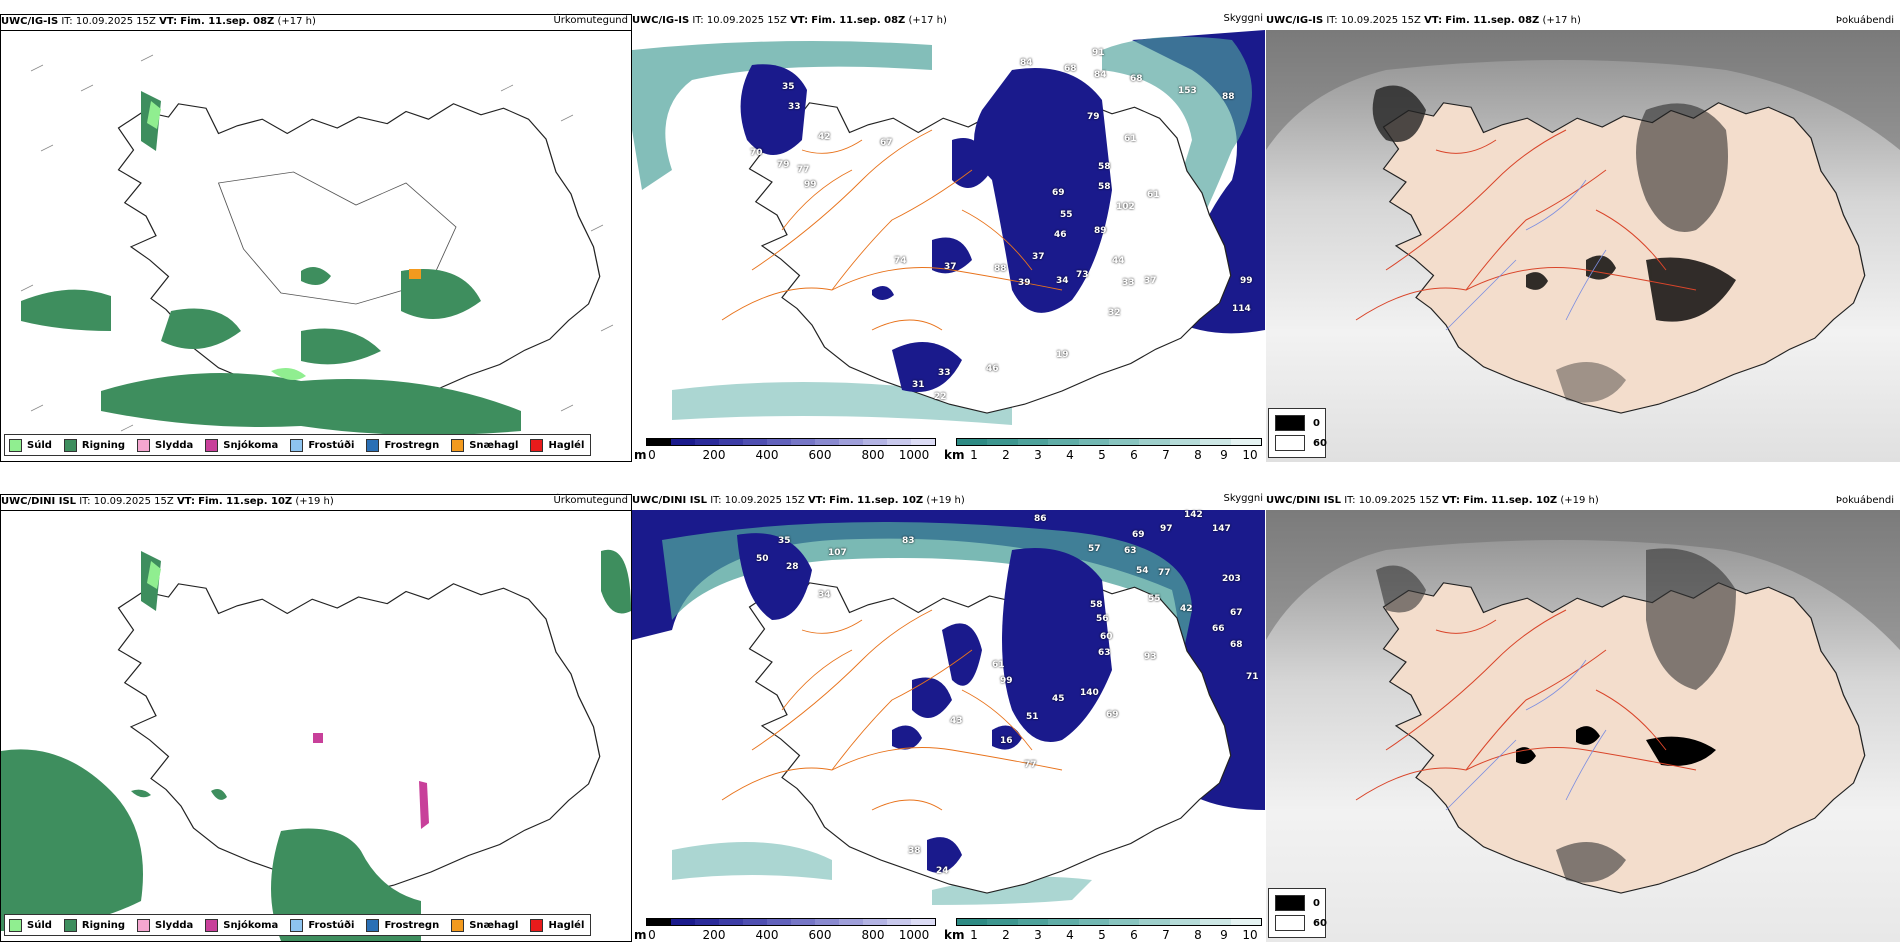 The width and height of the screenshot is (1900, 950). I want to click on colorbar-tick: 400, so click(767, 935).